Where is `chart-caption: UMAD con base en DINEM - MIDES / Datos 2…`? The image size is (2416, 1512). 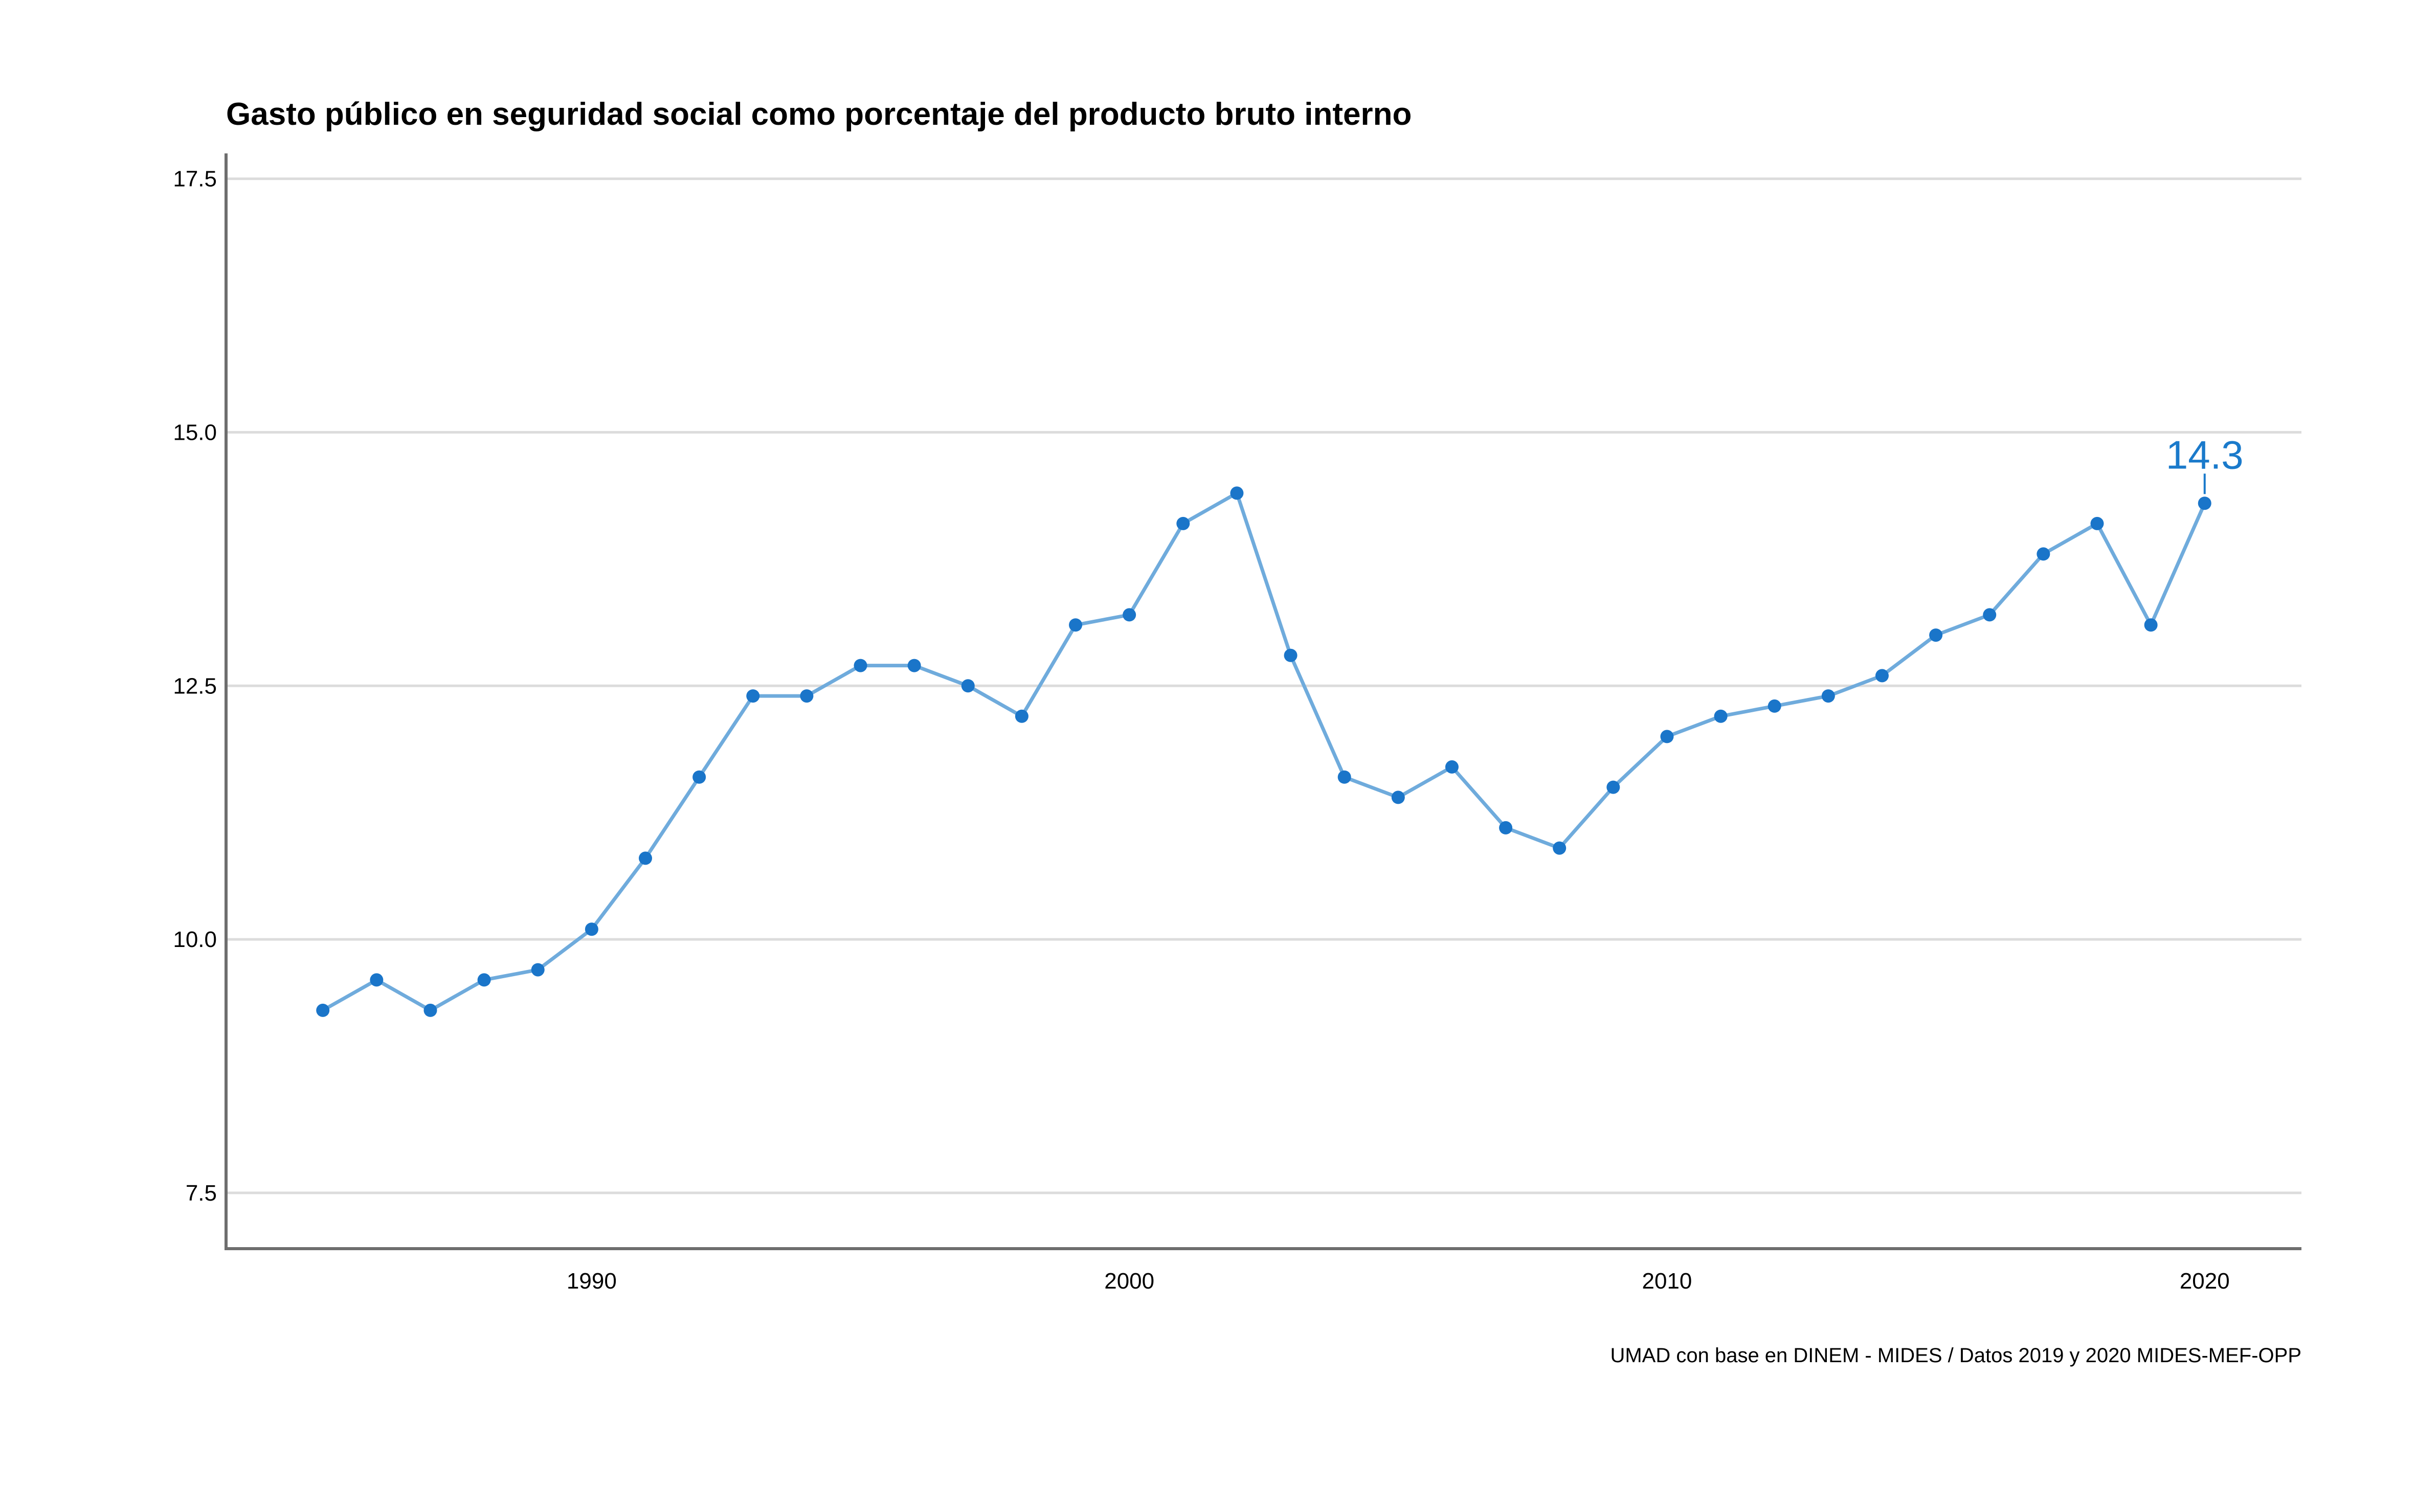
chart-caption: UMAD con base en DINEM - MIDES / Datos 2… is located at coordinates (1955, 1355).